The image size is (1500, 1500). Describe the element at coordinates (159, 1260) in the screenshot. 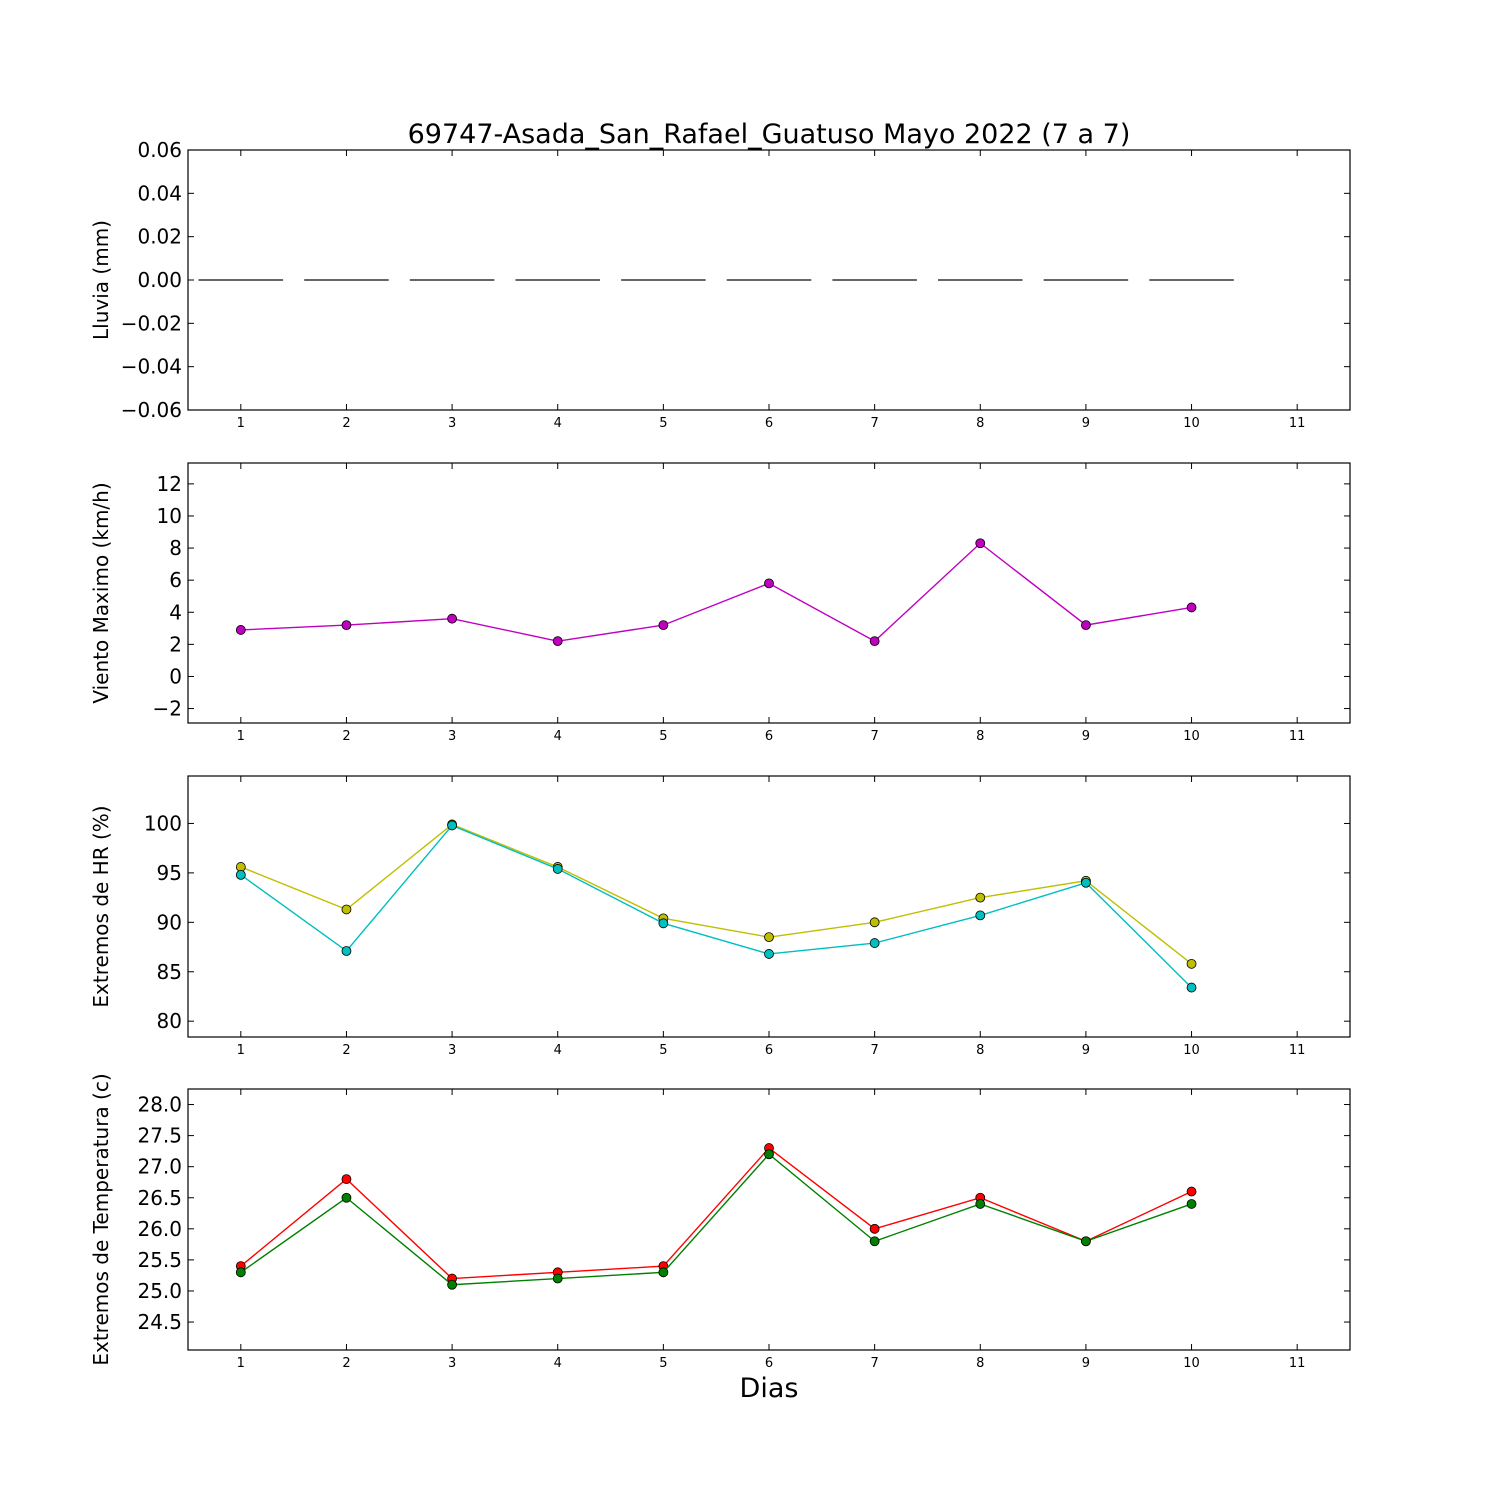

I see `y-tick-label: 25.5` at that location.